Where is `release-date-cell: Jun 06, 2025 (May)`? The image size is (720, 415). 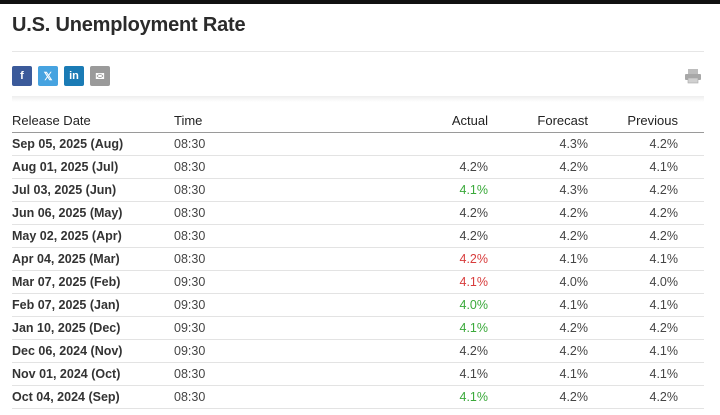 release-date-cell: Jun 06, 2025 (May) is located at coordinates (93, 213).